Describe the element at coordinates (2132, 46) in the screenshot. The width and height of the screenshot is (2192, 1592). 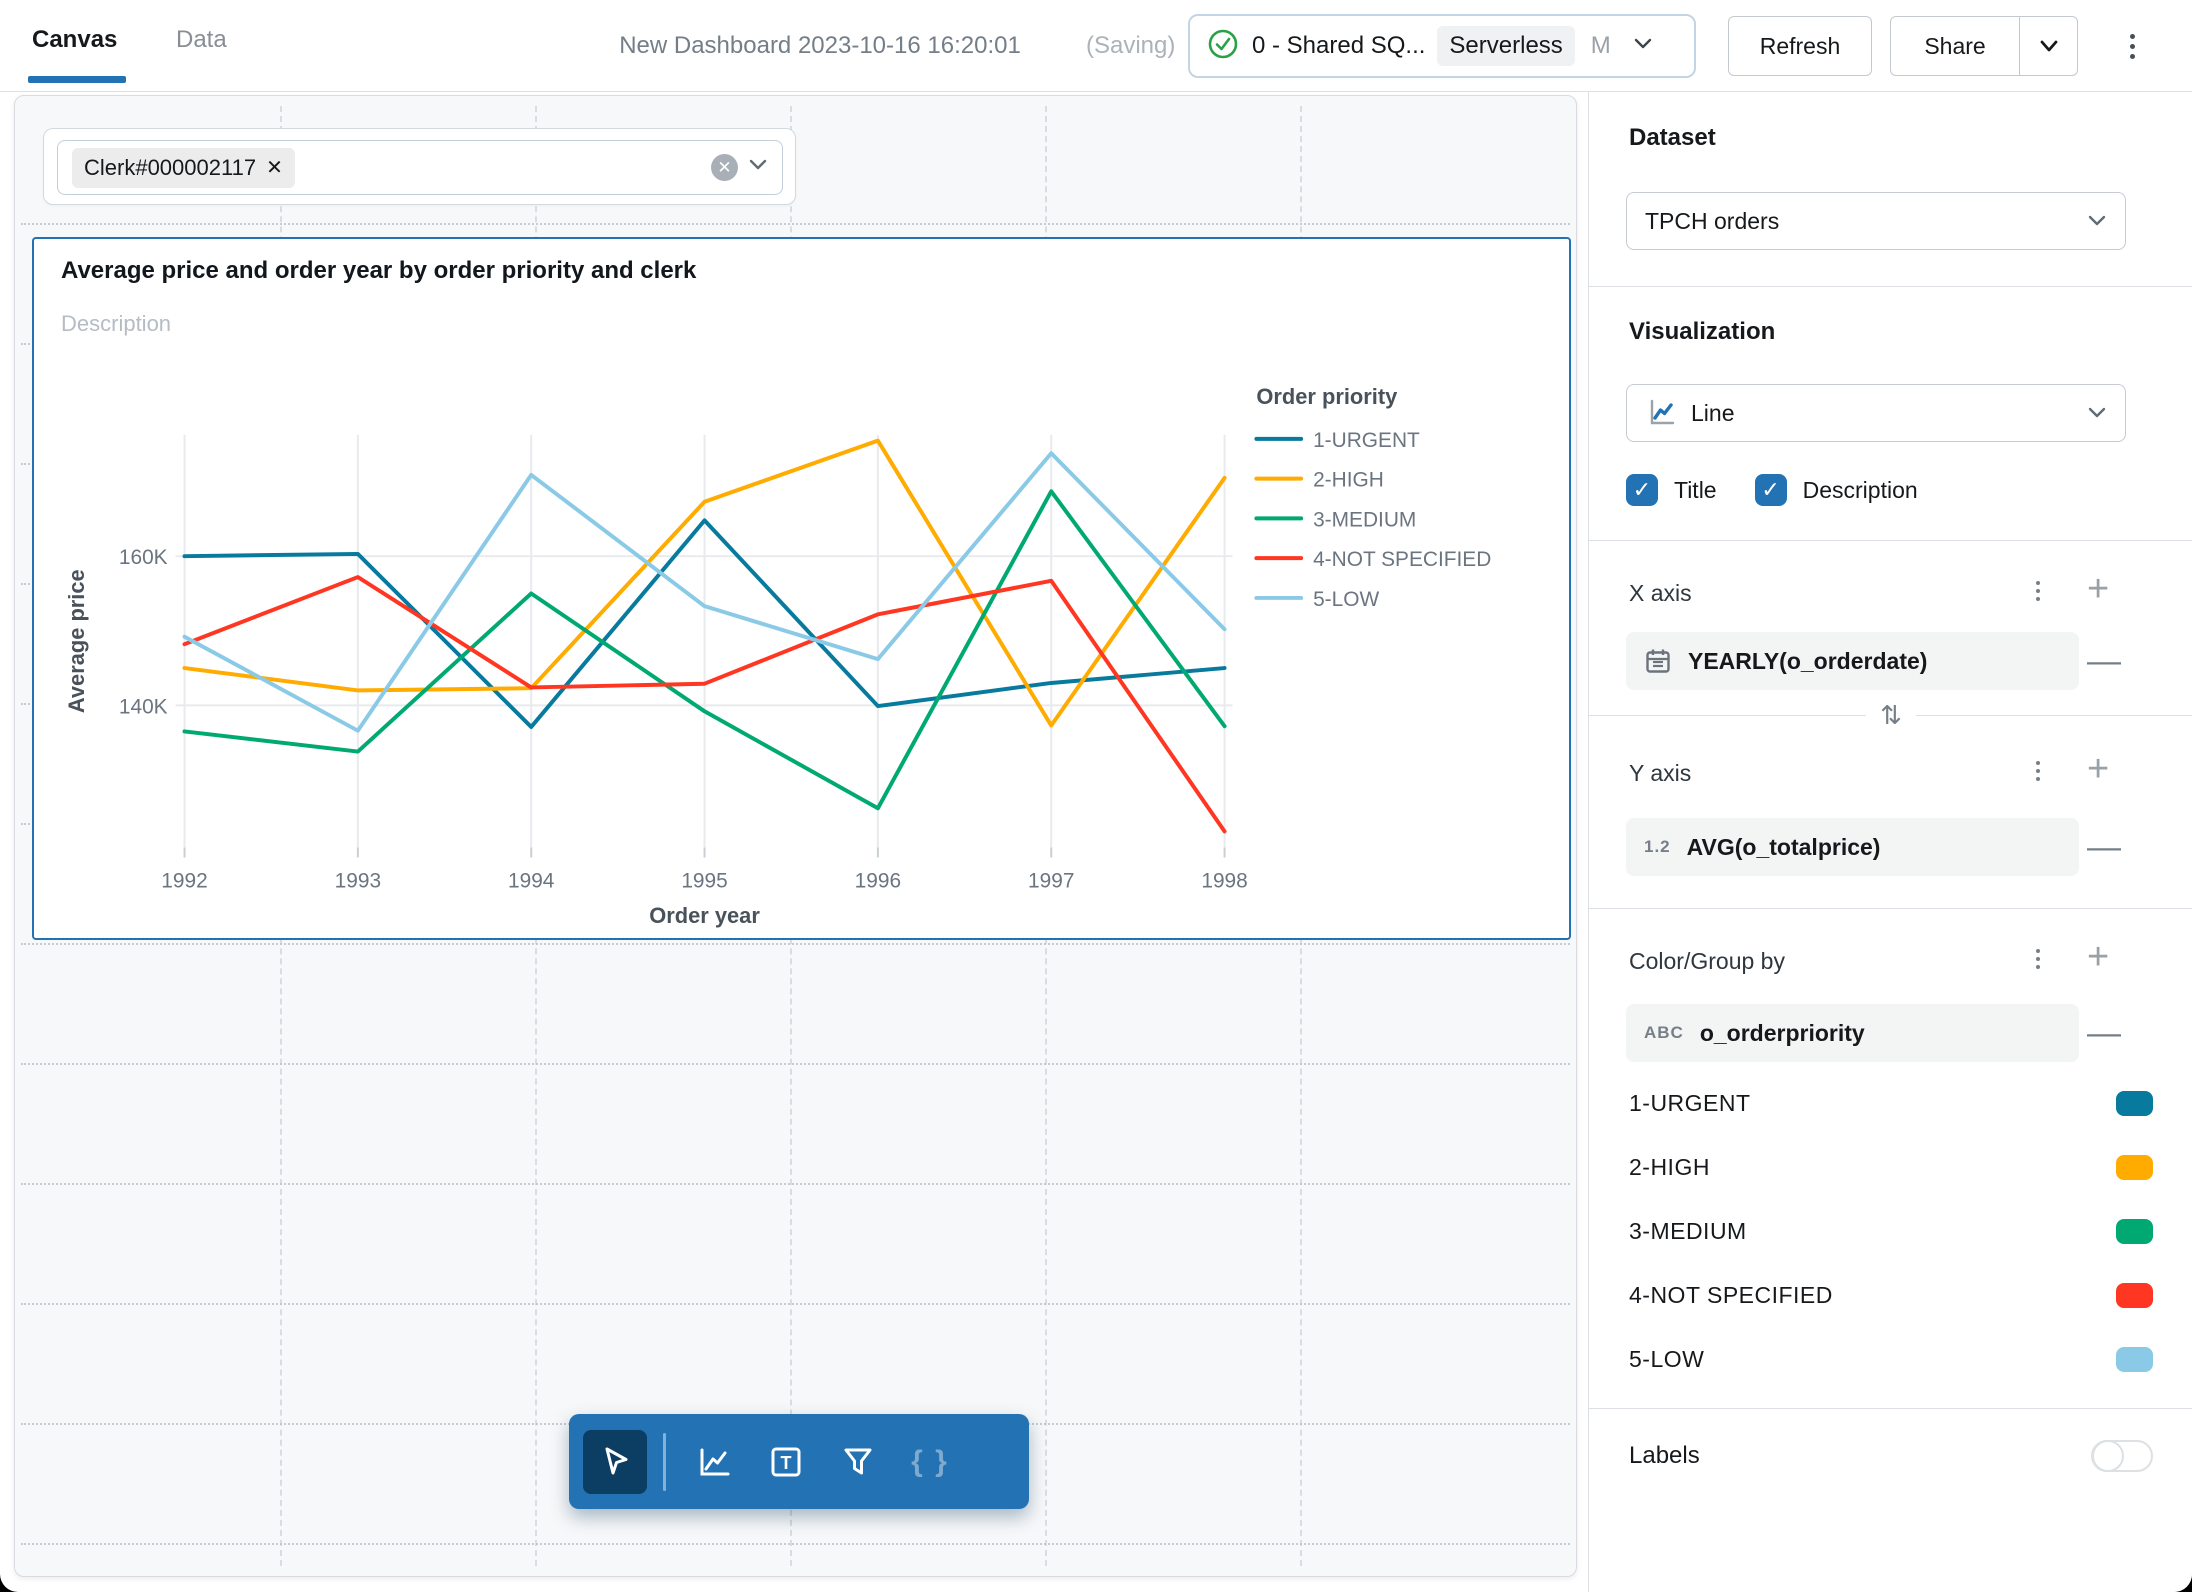
I see `overflow-menu-button` at that location.